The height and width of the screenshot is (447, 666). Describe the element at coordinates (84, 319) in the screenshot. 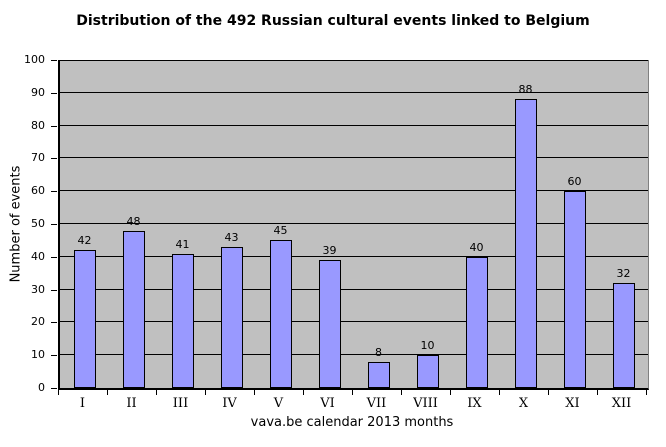

I see `bar-I` at that location.